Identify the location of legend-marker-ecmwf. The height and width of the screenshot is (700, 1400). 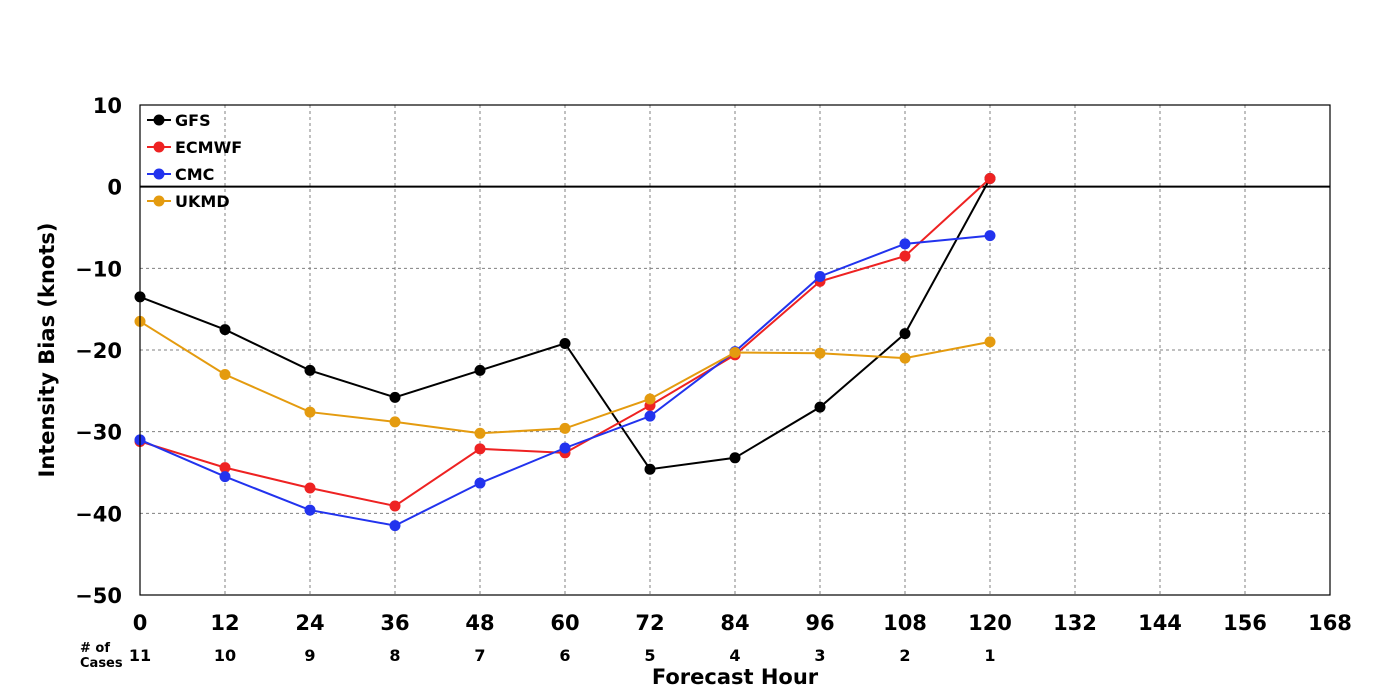
(159, 147).